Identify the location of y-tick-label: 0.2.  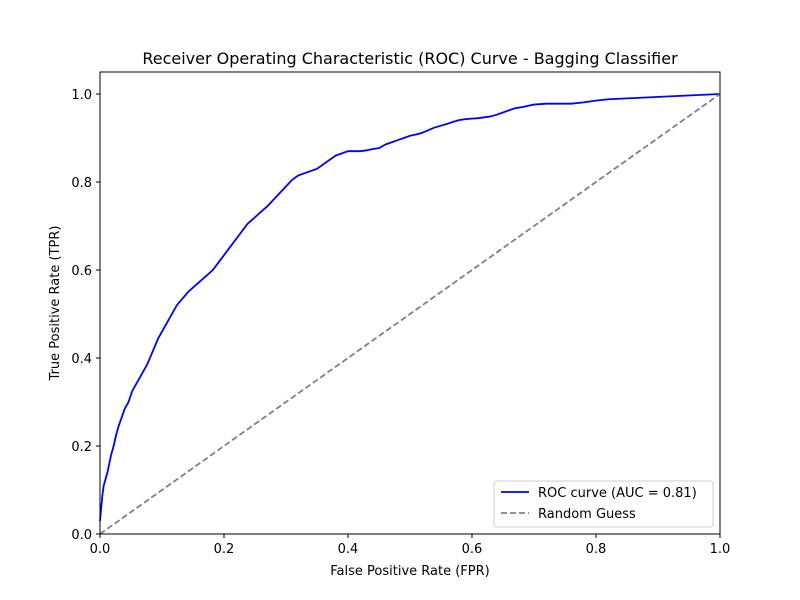
(81, 447).